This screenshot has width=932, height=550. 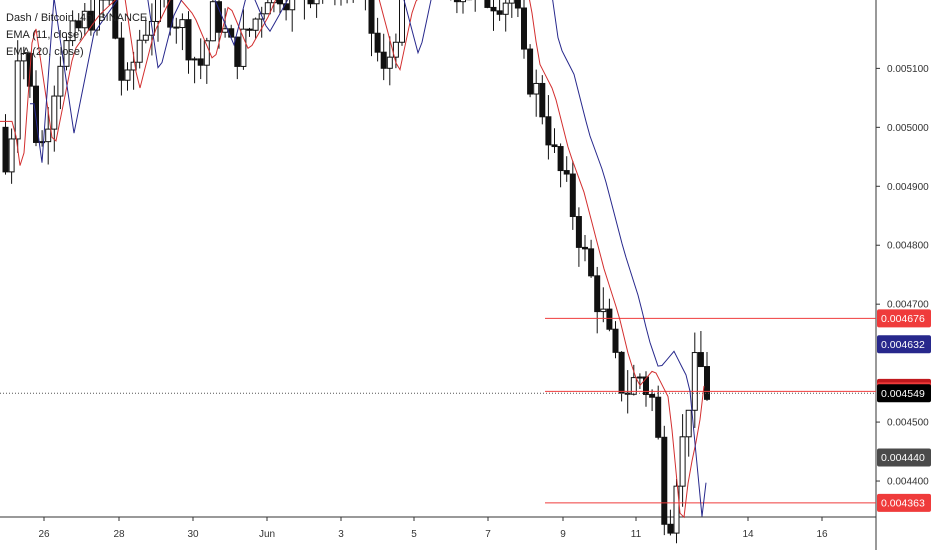 What do you see at coordinates (908, 69) in the screenshot?
I see `y-tick-label: 0.005100` at bounding box center [908, 69].